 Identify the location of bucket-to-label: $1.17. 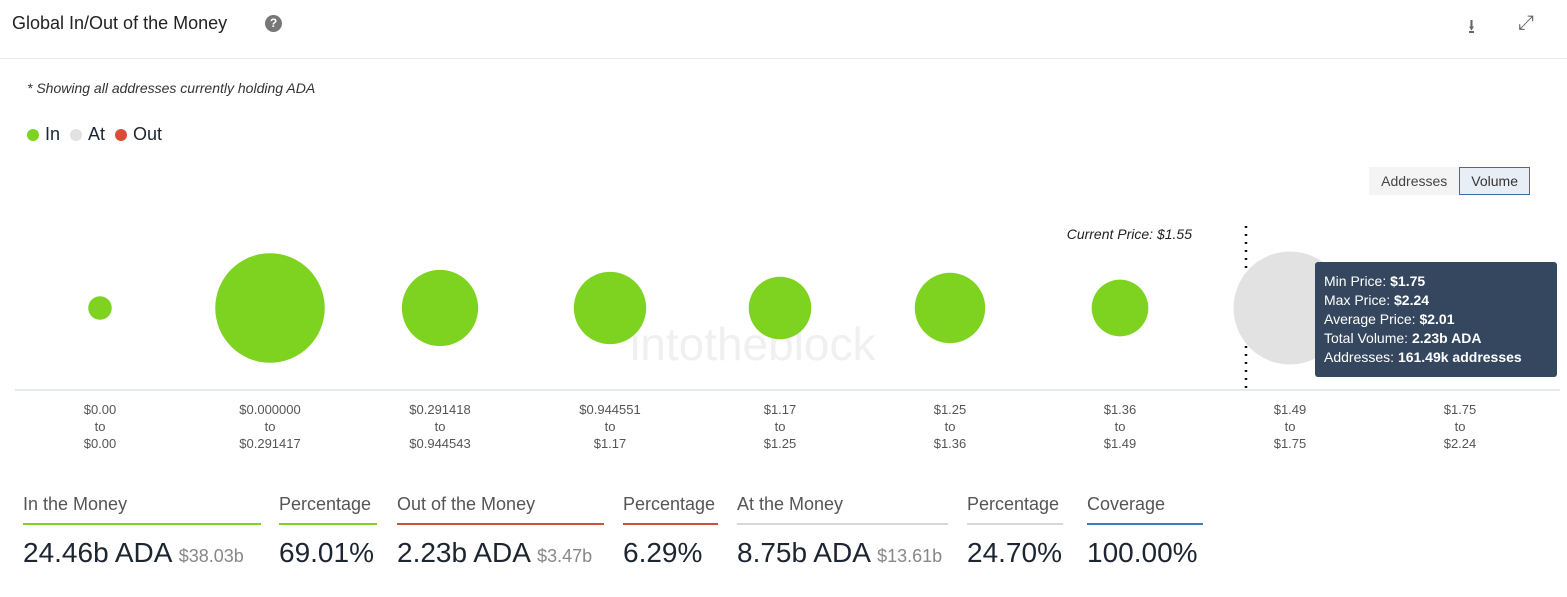
(610, 443).